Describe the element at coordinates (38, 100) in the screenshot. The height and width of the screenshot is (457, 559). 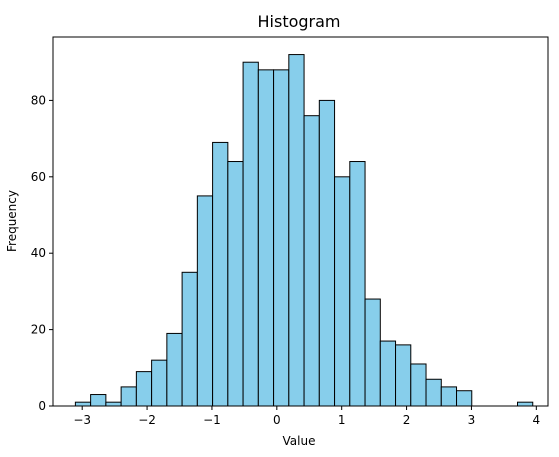
I see `y-tick-label: 80` at that location.